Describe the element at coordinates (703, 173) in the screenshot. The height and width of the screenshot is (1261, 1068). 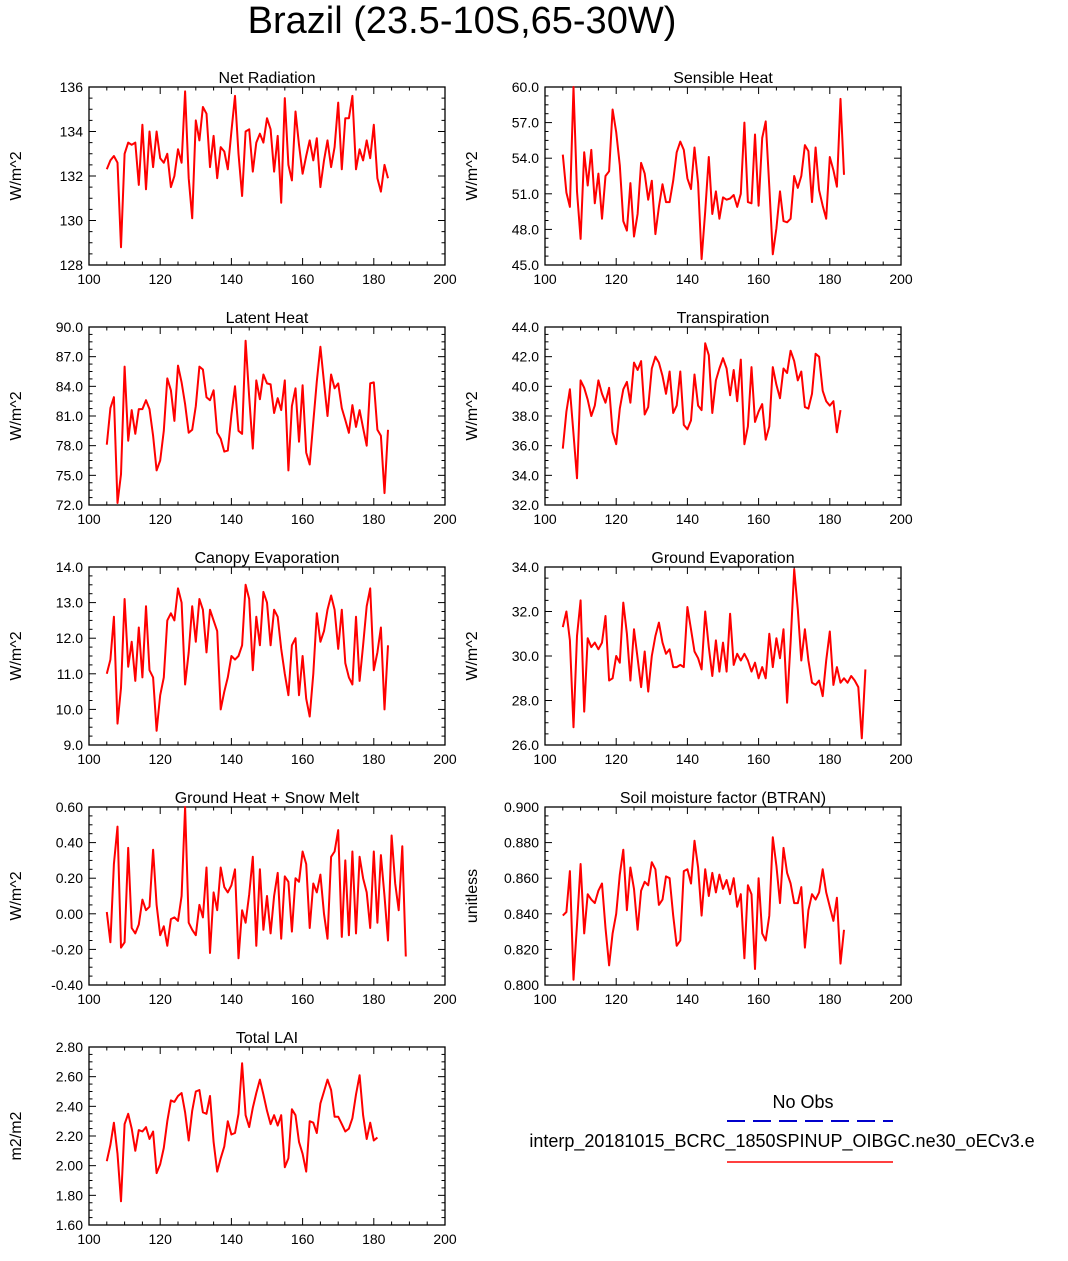
I see `series-line-sensible-heat` at that location.